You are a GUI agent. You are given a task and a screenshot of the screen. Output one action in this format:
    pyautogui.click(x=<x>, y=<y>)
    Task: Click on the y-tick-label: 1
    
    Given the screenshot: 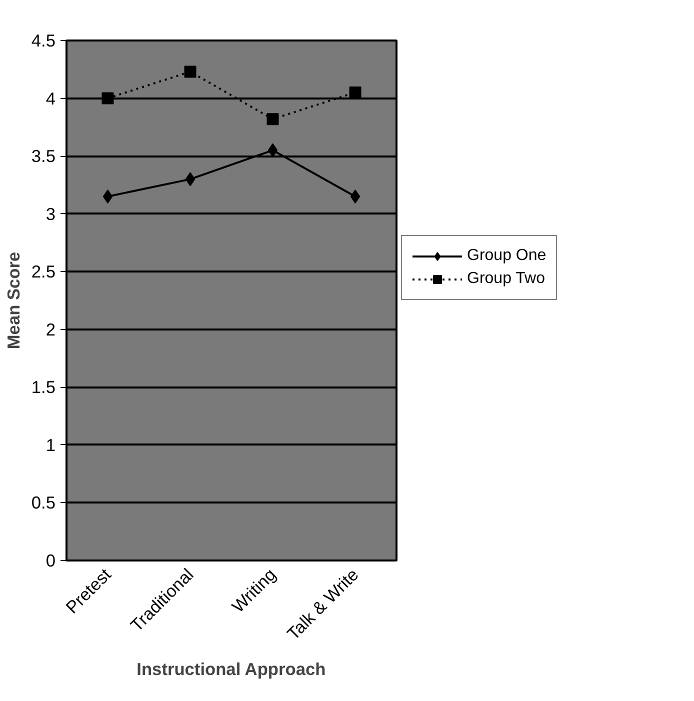 What is the action you would take?
    pyautogui.click(x=51, y=444)
    